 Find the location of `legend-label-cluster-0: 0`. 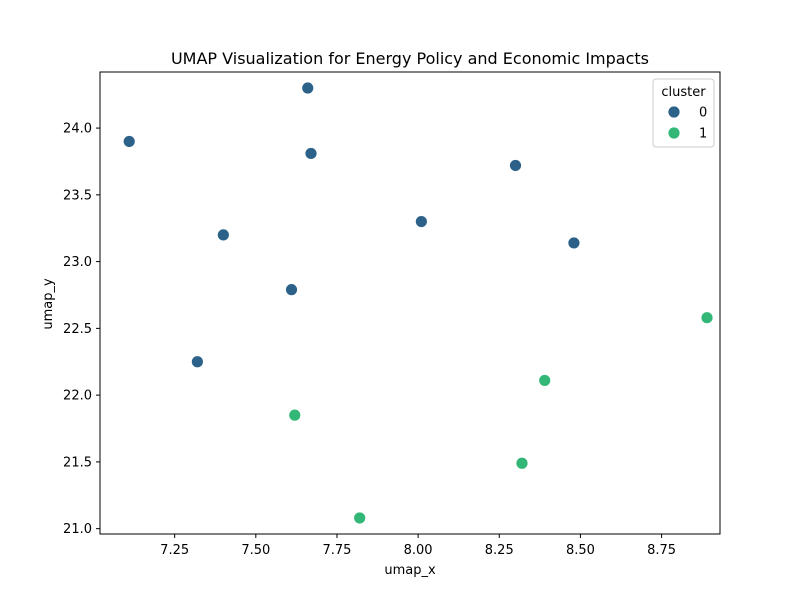

legend-label-cluster-0: 0 is located at coordinates (703, 113).